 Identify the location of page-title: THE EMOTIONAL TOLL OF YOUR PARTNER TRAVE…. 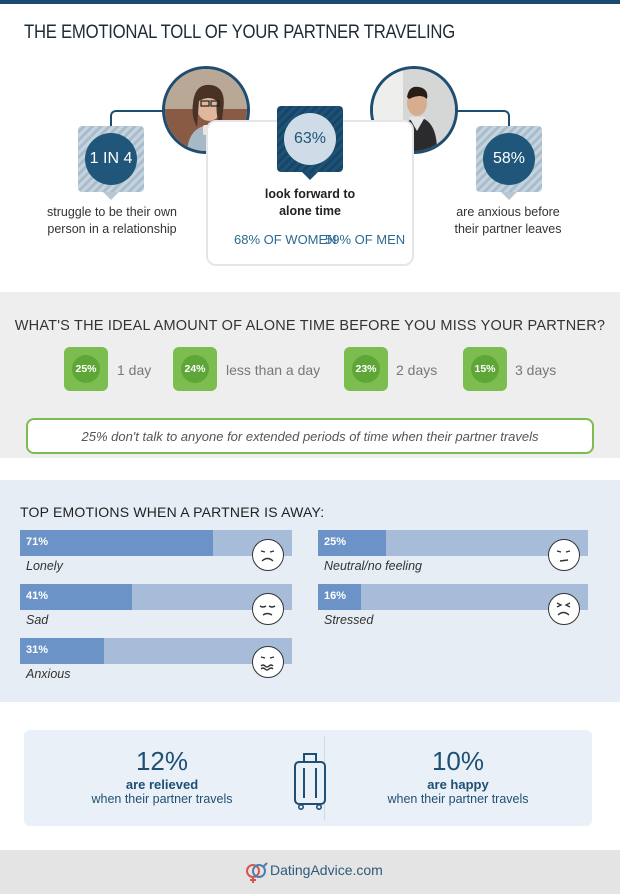
(239, 32).